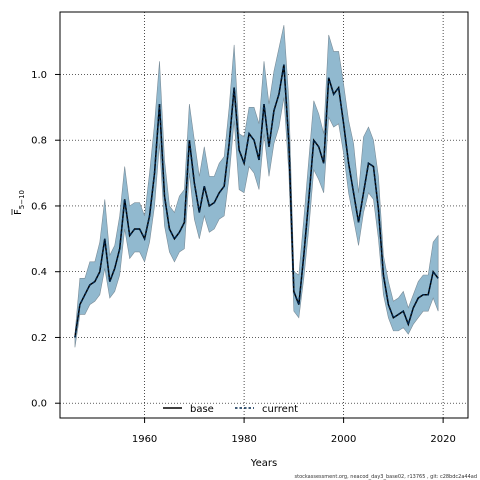 This screenshot has height=480, width=480. Describe the element at coordinates (343, 439) in the screenshot. I see `x-tick-label: 2000` at that location.